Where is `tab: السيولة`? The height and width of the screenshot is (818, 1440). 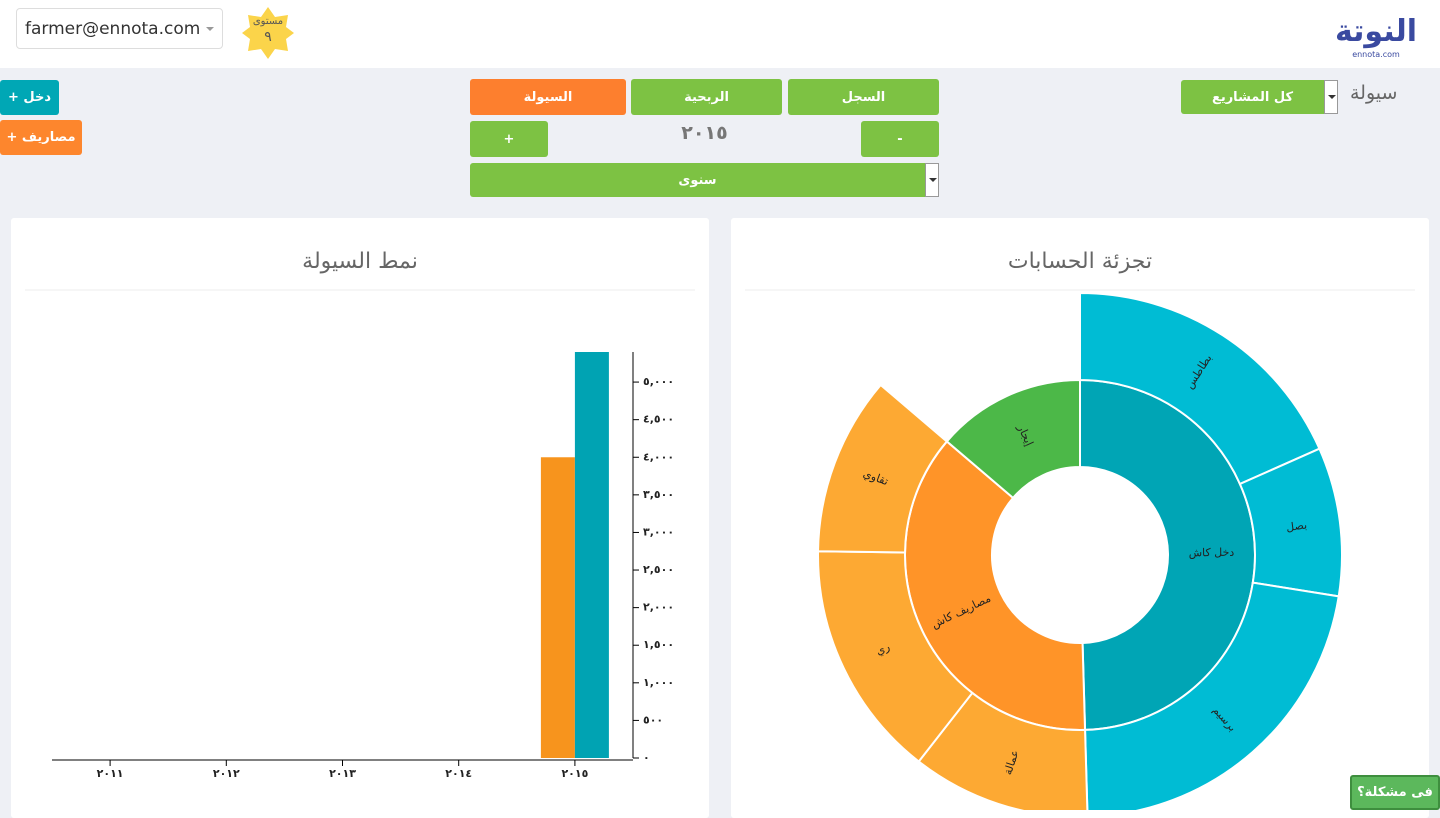 tab: السيولة is located at coordinates (548, 97).